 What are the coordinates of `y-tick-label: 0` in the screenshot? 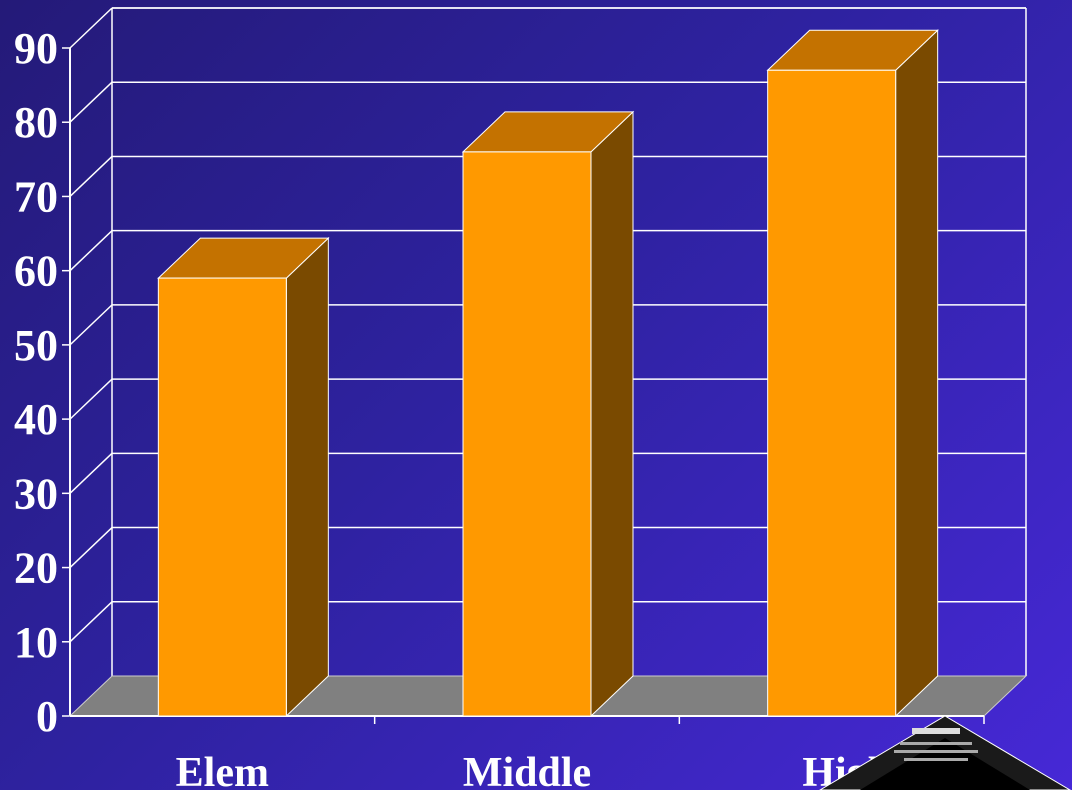 It's located at (47, 716).